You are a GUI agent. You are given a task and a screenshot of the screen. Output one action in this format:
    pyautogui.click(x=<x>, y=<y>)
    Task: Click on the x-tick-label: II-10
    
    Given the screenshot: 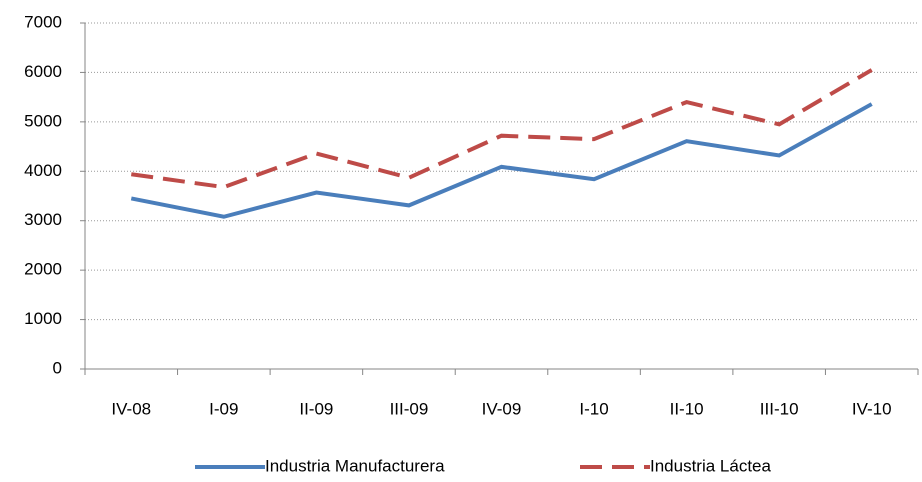 What is the action you would take?
    pyautogui.click(x=687, y=408)
    